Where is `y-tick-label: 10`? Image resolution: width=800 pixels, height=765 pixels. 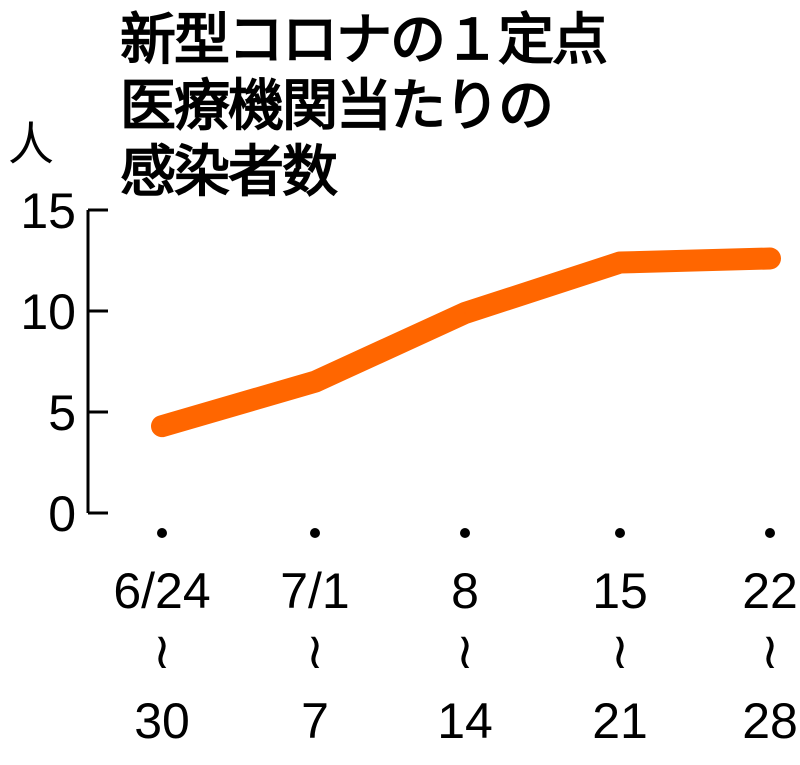
y-tick-label: 10 is located at coordinates (48, 312).